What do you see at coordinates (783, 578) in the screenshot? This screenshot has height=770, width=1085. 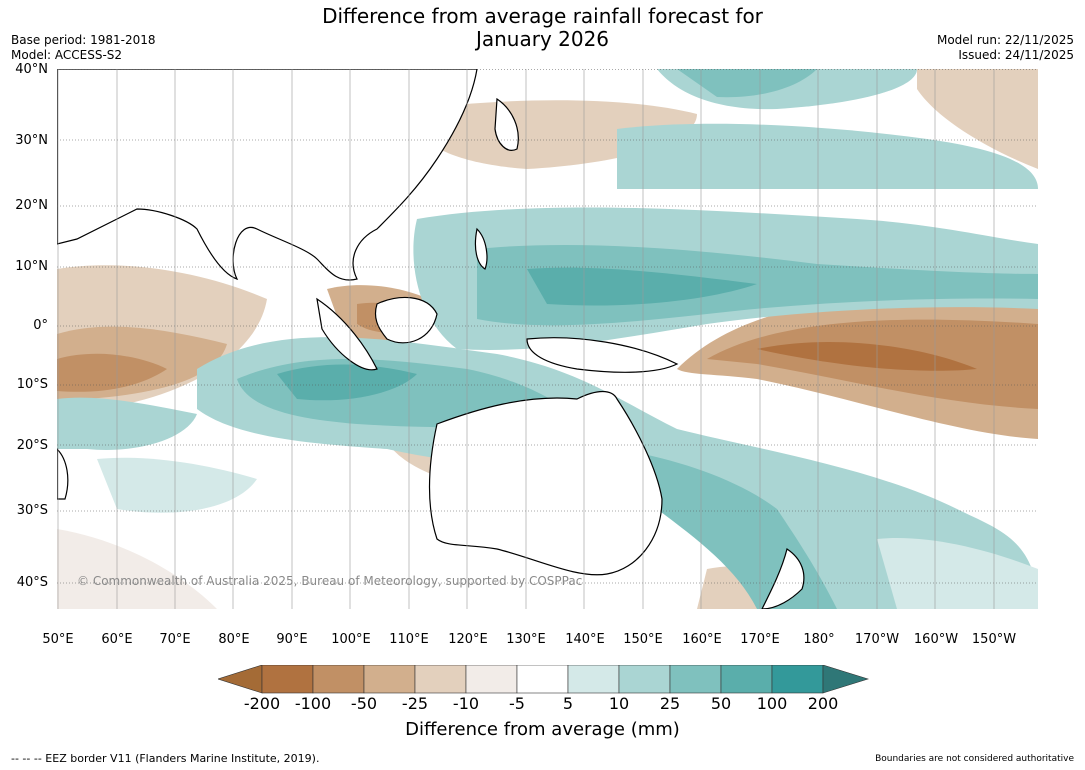 I see `new-zealand` at bounding box center [783, 578].